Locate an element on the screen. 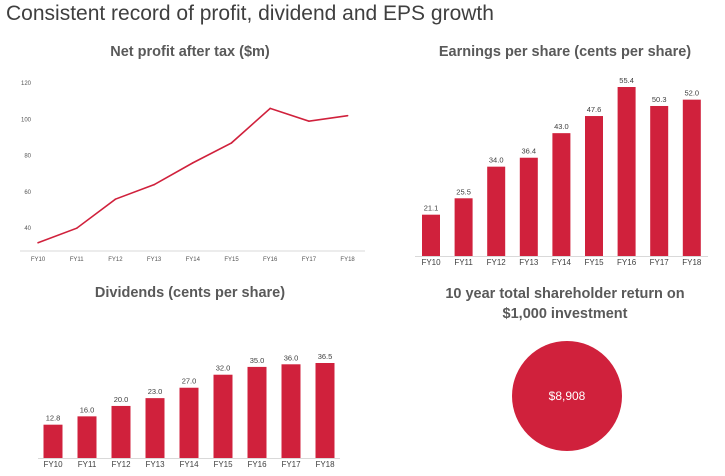  net-profit-ytick-60: 60 is located at coordinates (27, 193).